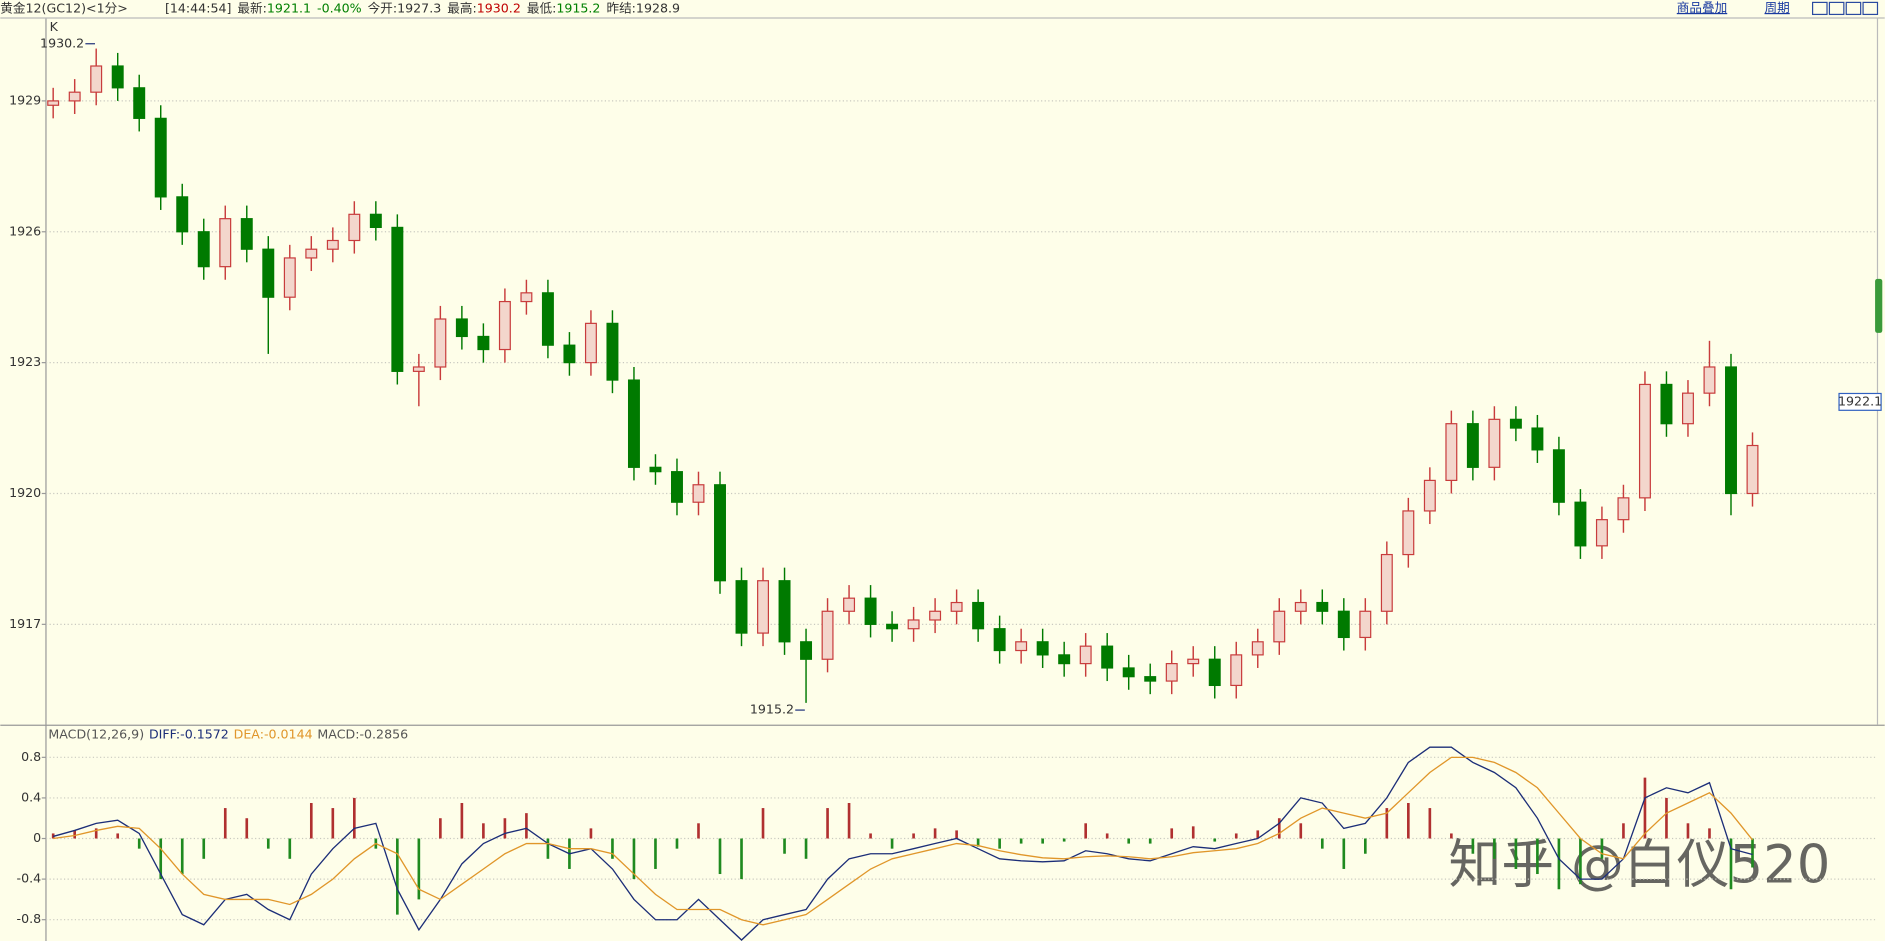  Describe the element at coordinates (64, 7) in the screenshot. I see `instrument-title: 黄金12(GC12)<1分>` at that location.